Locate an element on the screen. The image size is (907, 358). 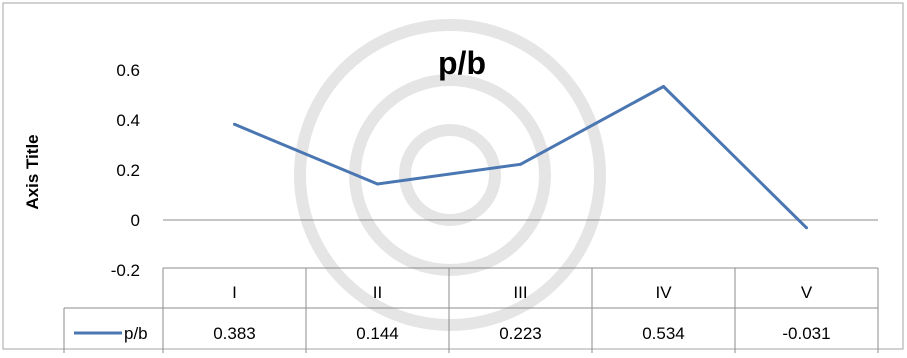
table-header-cell: II is located at coordinates (377, 292).